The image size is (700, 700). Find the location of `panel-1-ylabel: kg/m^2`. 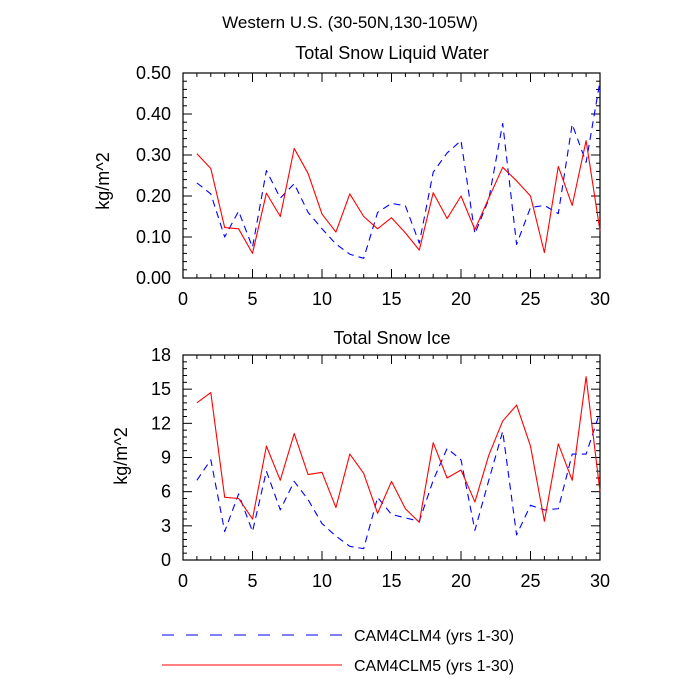

panel-1-ylabel: kg/m^2 is located at coordinates (103, 180).